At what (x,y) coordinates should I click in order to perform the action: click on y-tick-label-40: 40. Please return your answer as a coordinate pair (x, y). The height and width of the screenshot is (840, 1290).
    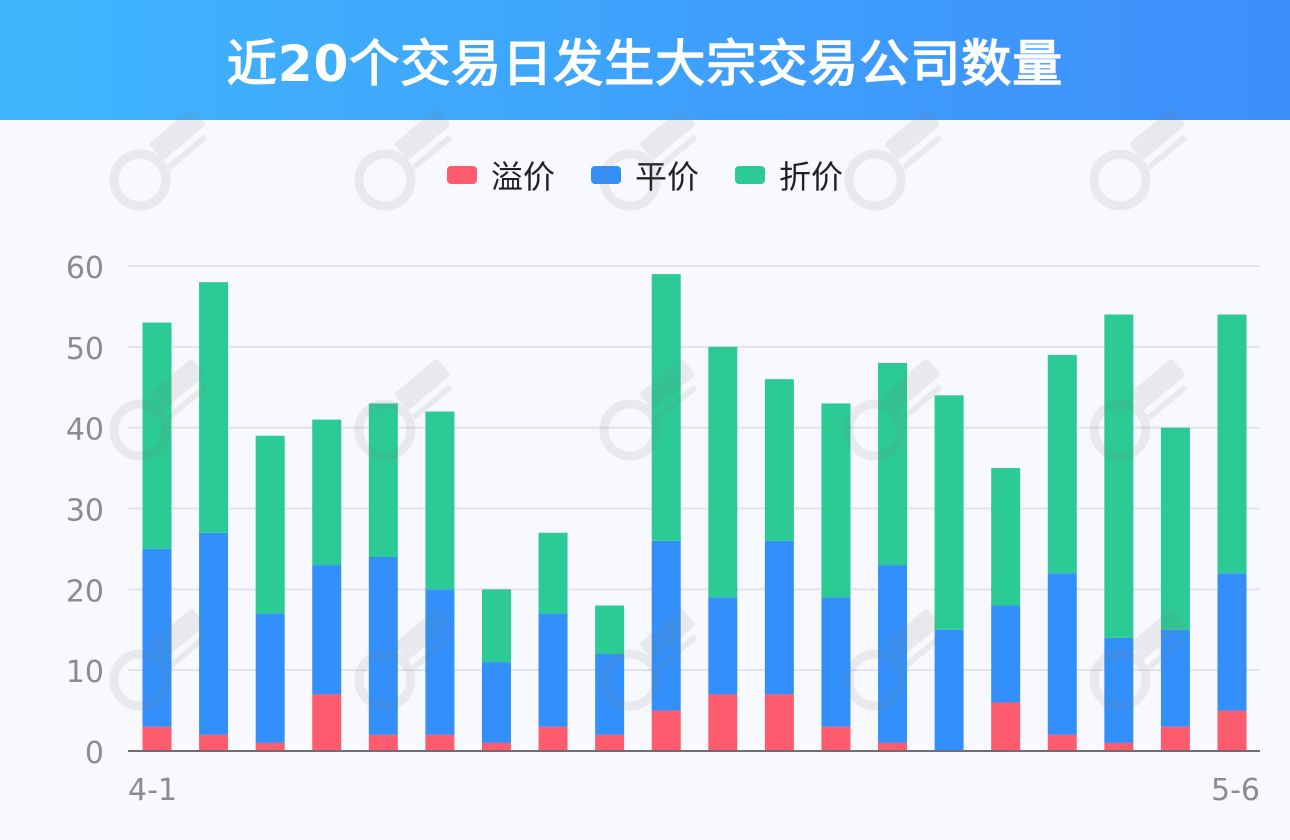
    Looking at the image, I should click on (85, 430).